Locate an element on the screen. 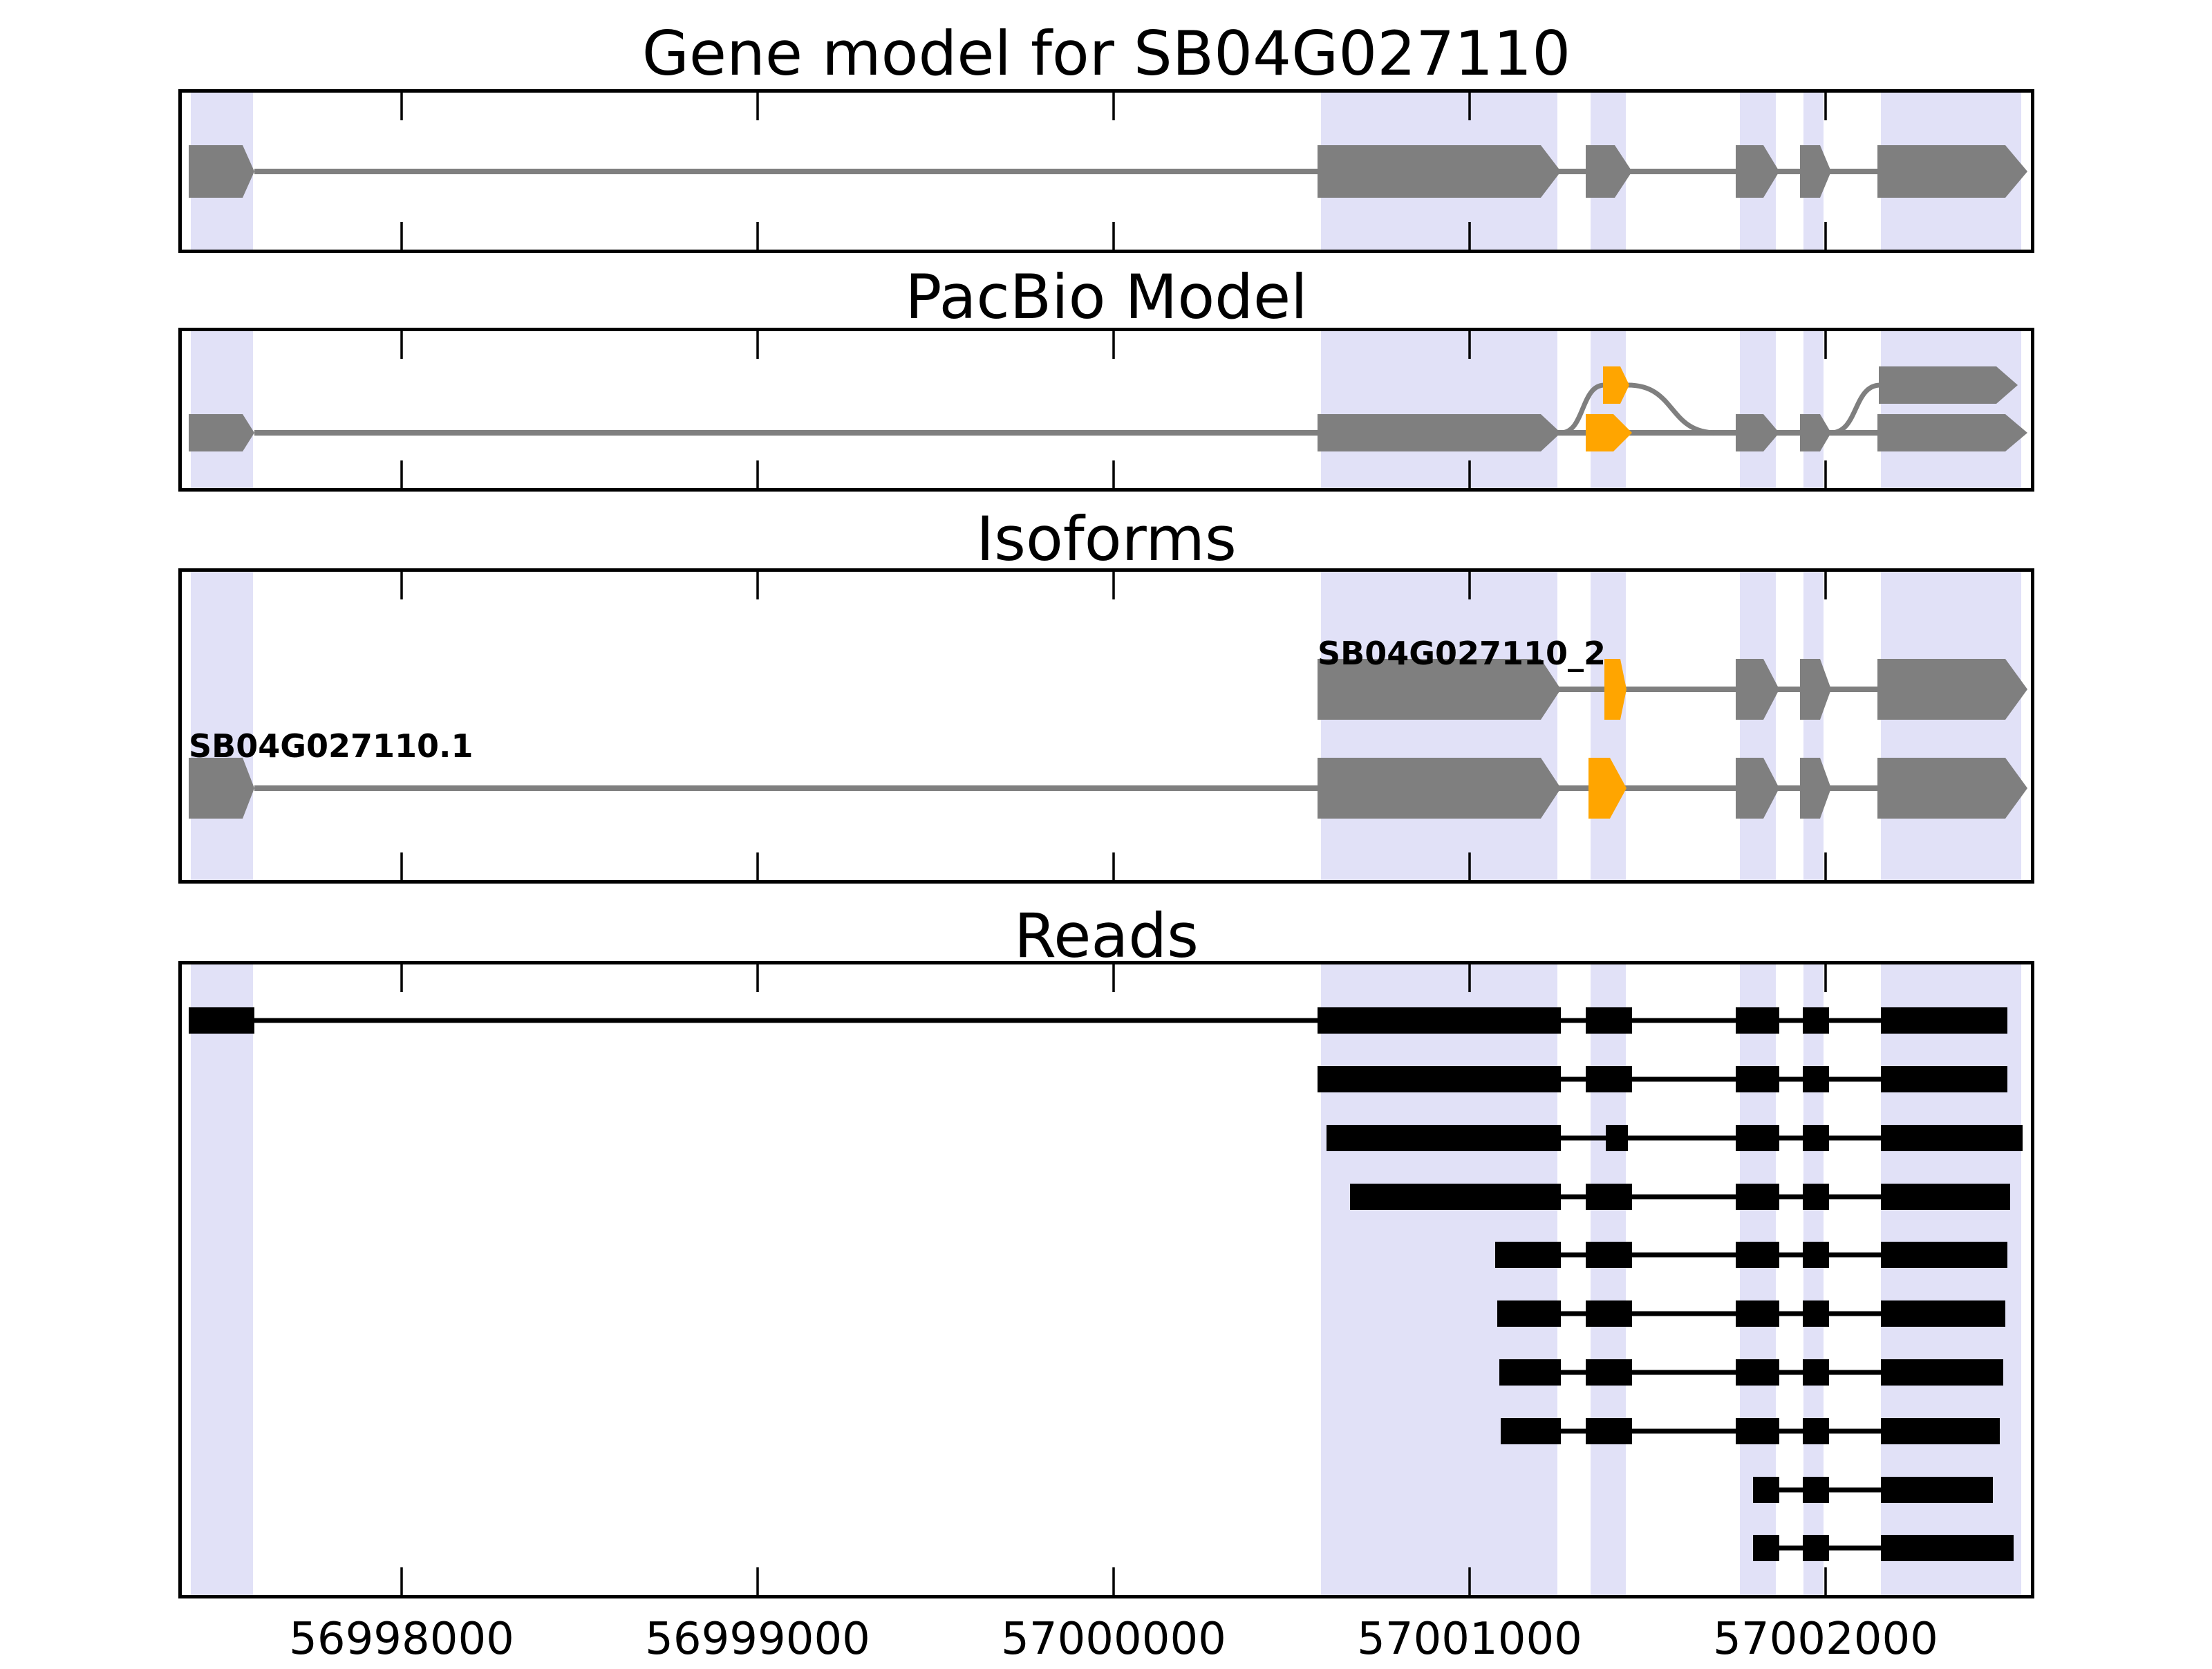 The width and height of the screenshot is (2212, 1669). x-axis-tick-label: 57001000 is located at coordinates (1469, 1639).